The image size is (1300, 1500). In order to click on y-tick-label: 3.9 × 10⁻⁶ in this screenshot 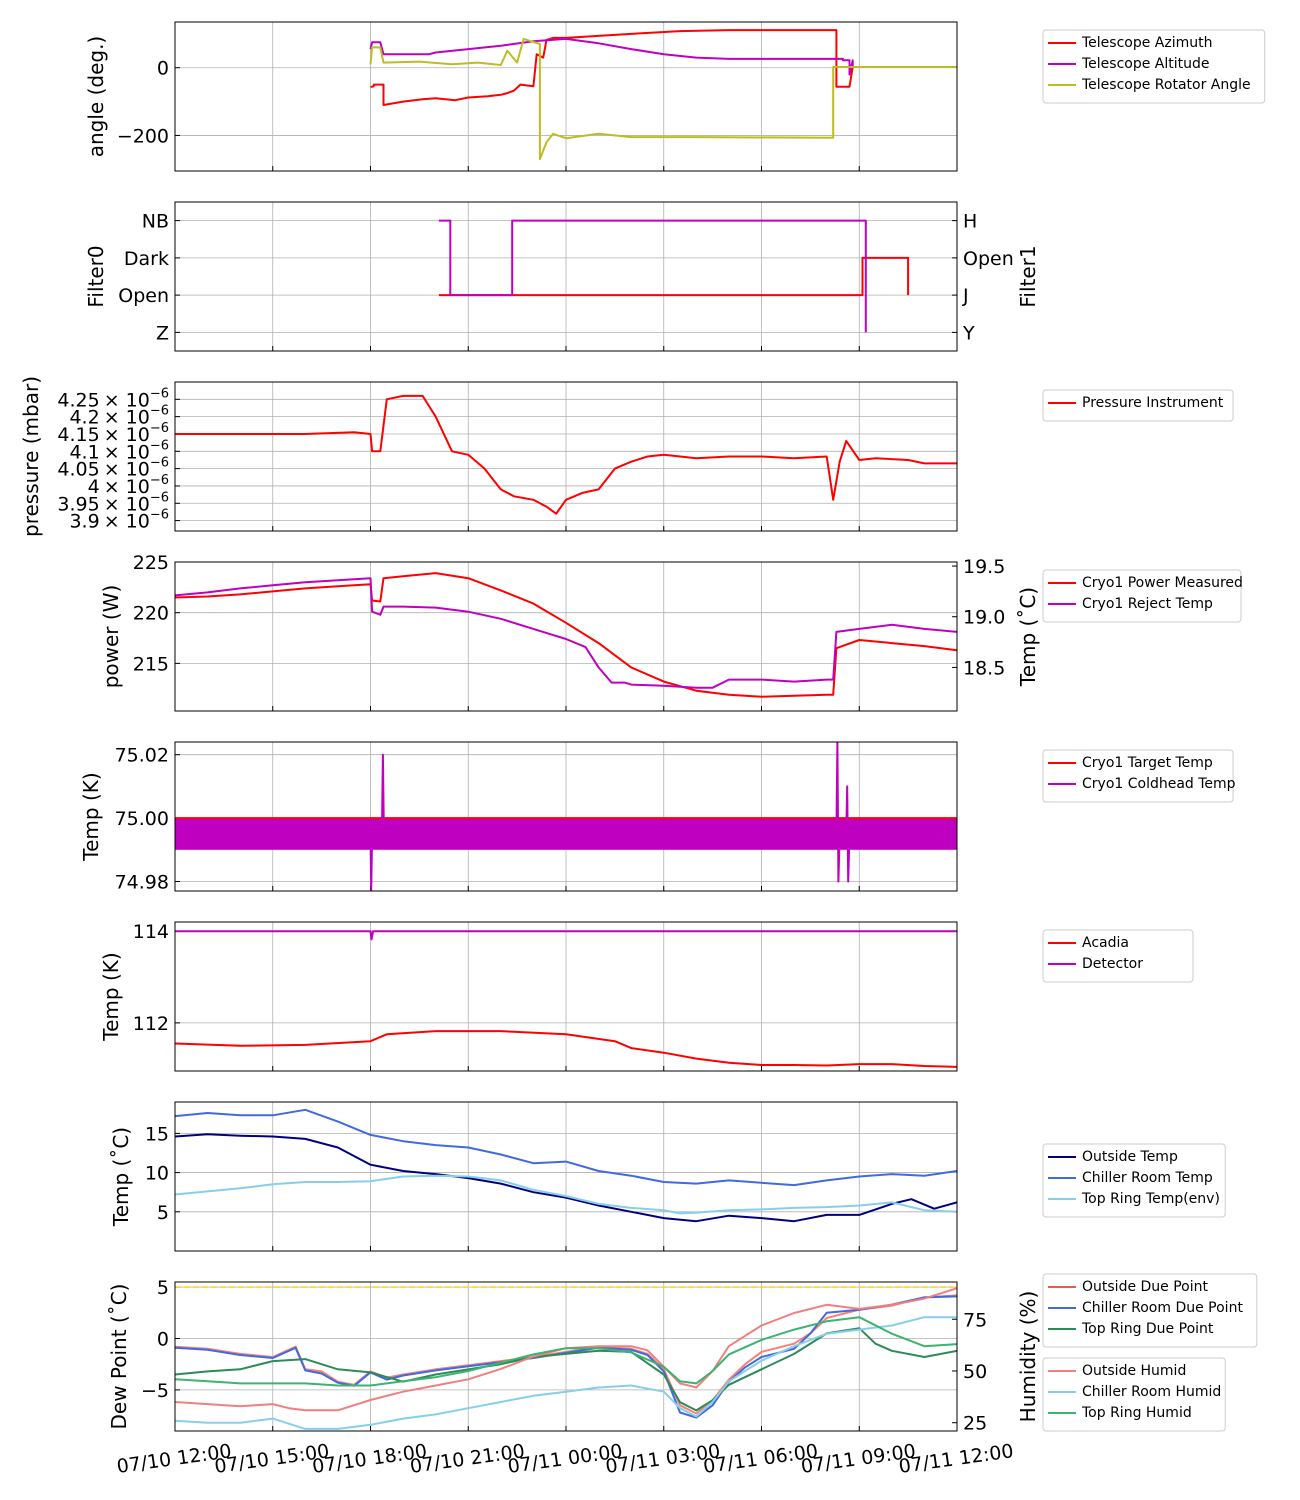, I will do `click(119, 520)`.